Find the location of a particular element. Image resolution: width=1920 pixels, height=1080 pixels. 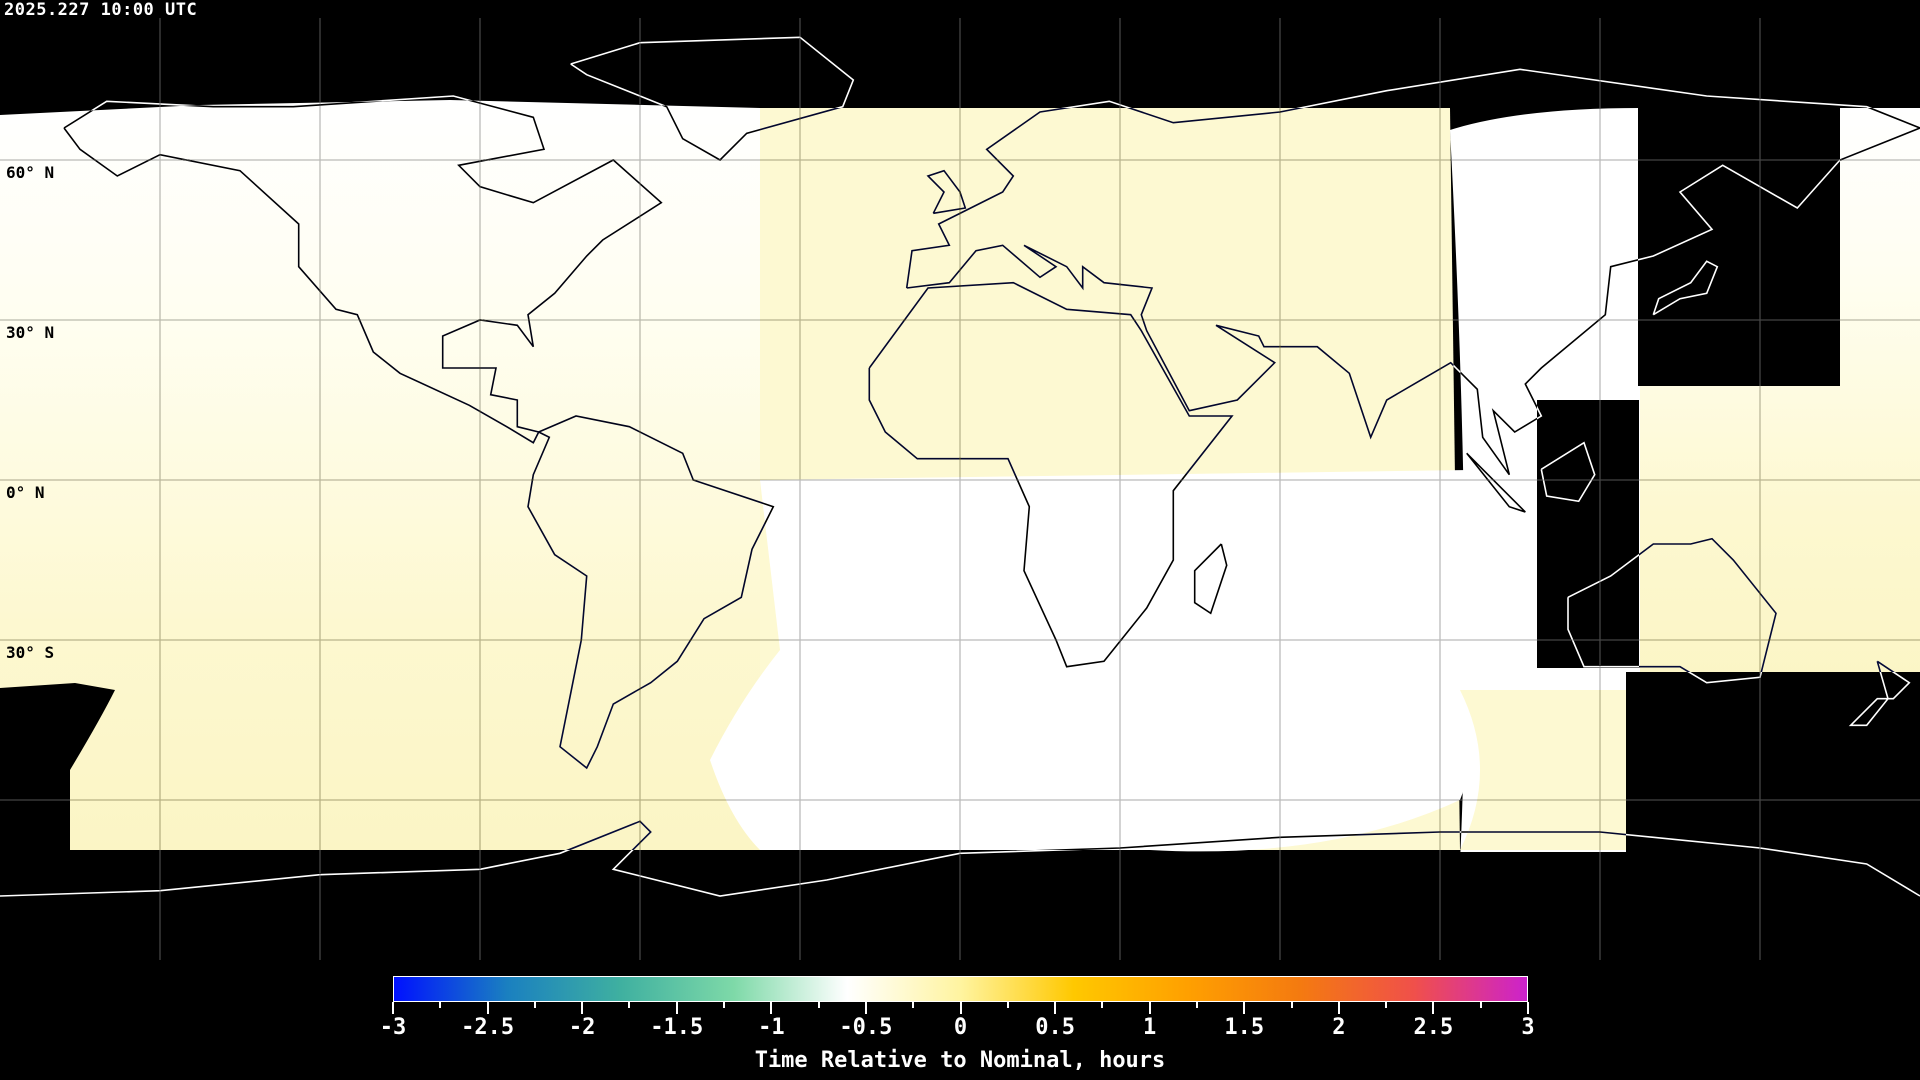

colorbar-tick-label: 1 is located at coordinates (1150, 1027).